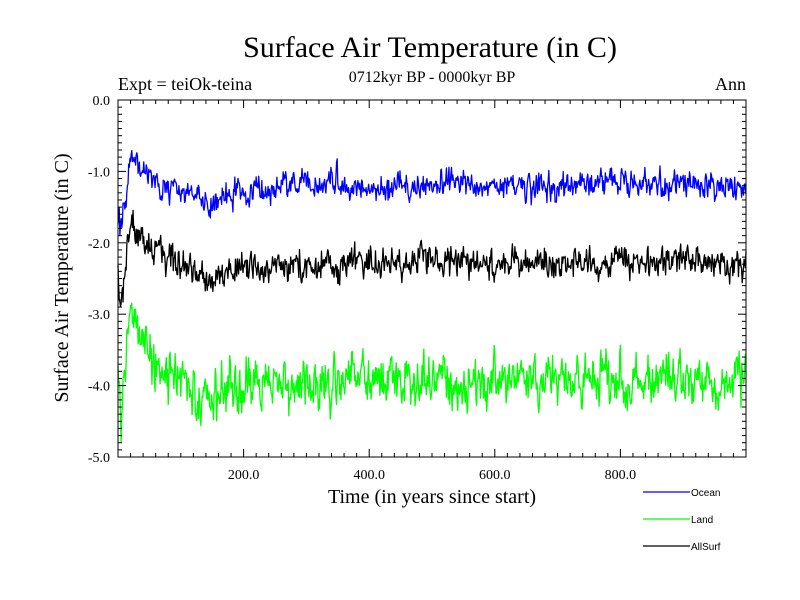 The width and height of the screenshot is (800, 600). What do you see at coordinates (495, 475) in the screenshot?
I see `x-tick-label: 600.0` at bounding box center [495, 475].